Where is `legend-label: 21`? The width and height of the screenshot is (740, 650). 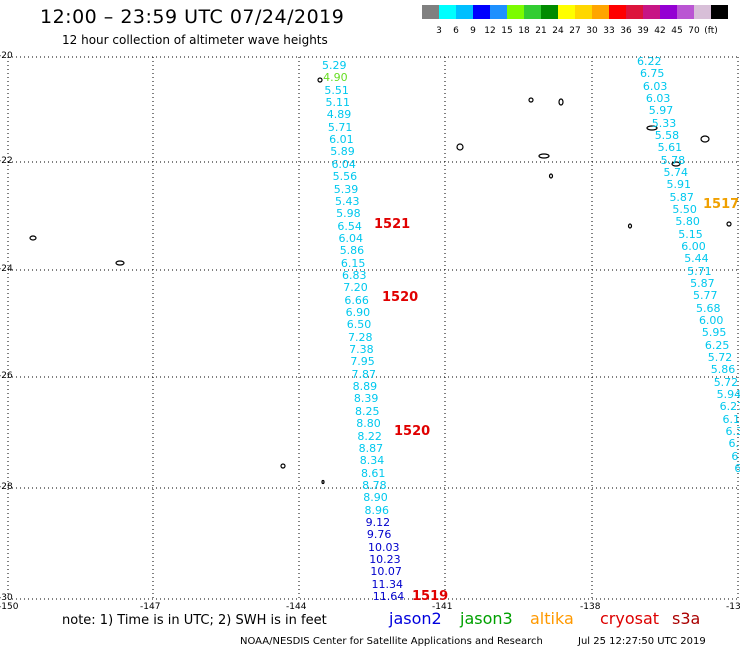 legend-label: 21 is located at coordinates (541, 31).